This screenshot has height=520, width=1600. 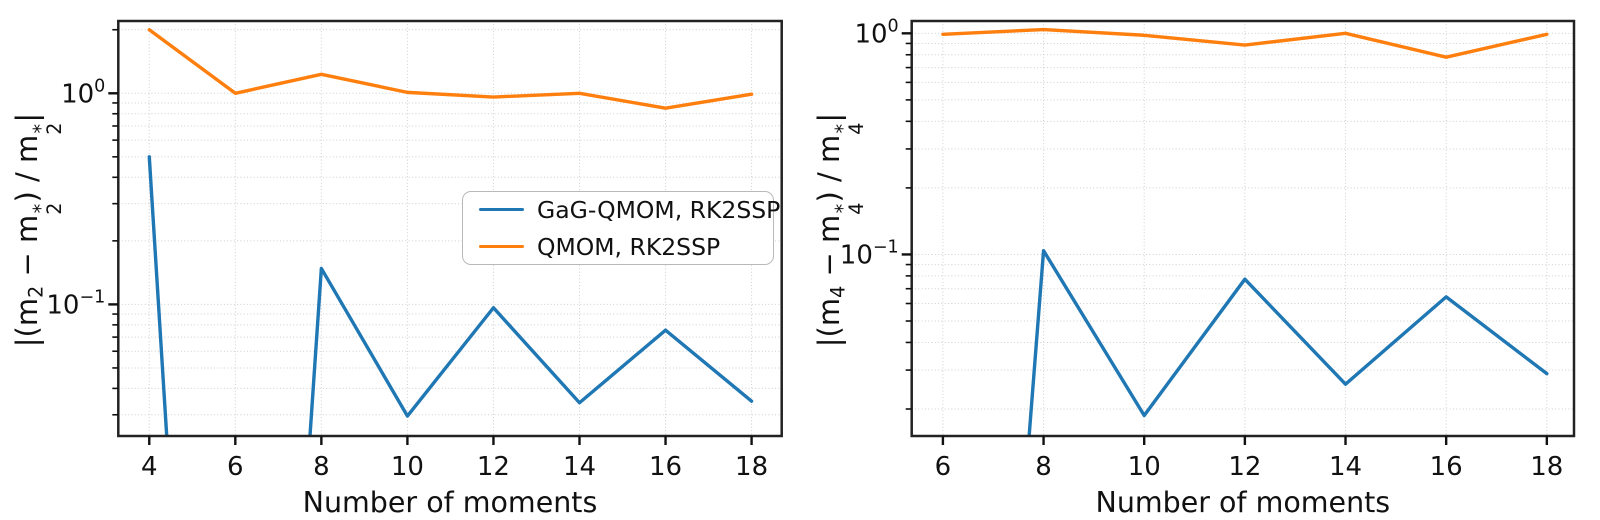 What do you see at coordinates (621, 228) in the screenshot?
I see `legend: GaG-QMOM, RK2SSP QMOM, RK2SSP` at bounding box center [621, 228].